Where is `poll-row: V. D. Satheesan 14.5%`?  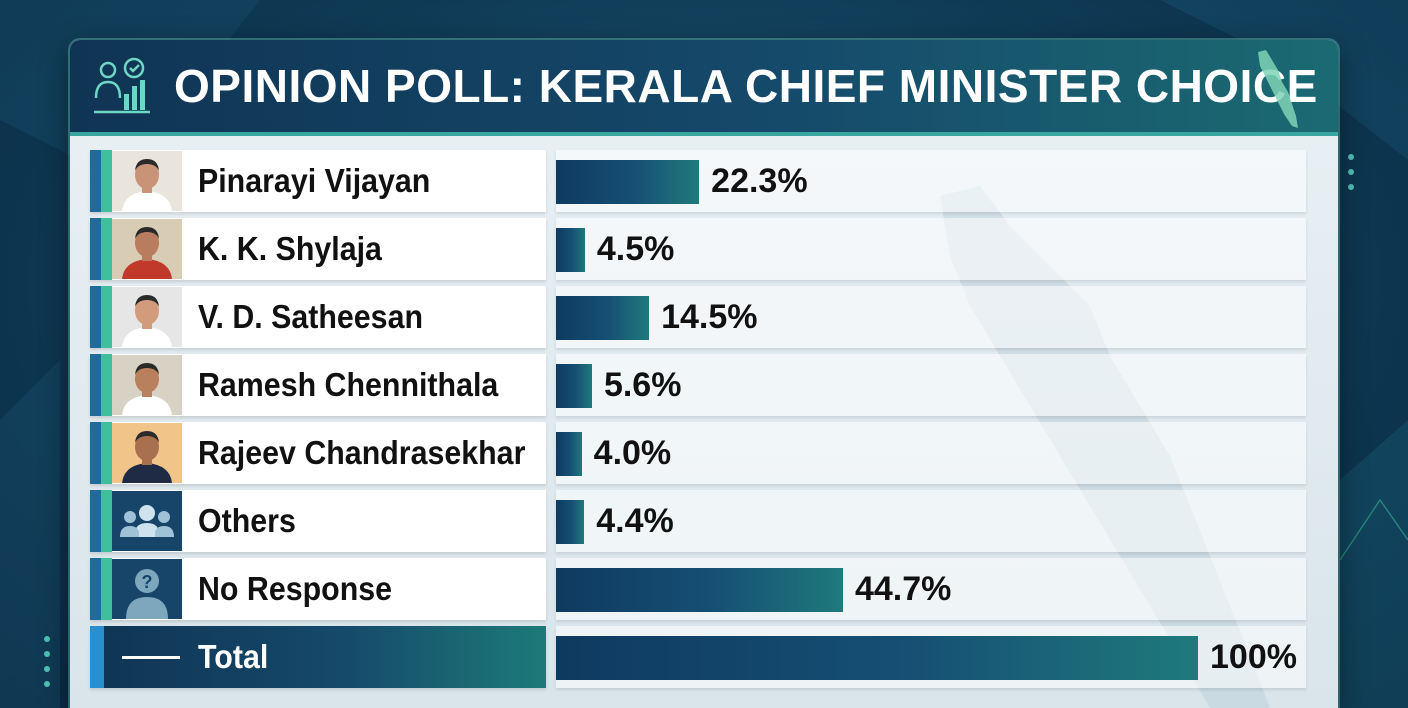
poll-row: V. D. Satheesan 14.5% is located at coordinates (698, 317).